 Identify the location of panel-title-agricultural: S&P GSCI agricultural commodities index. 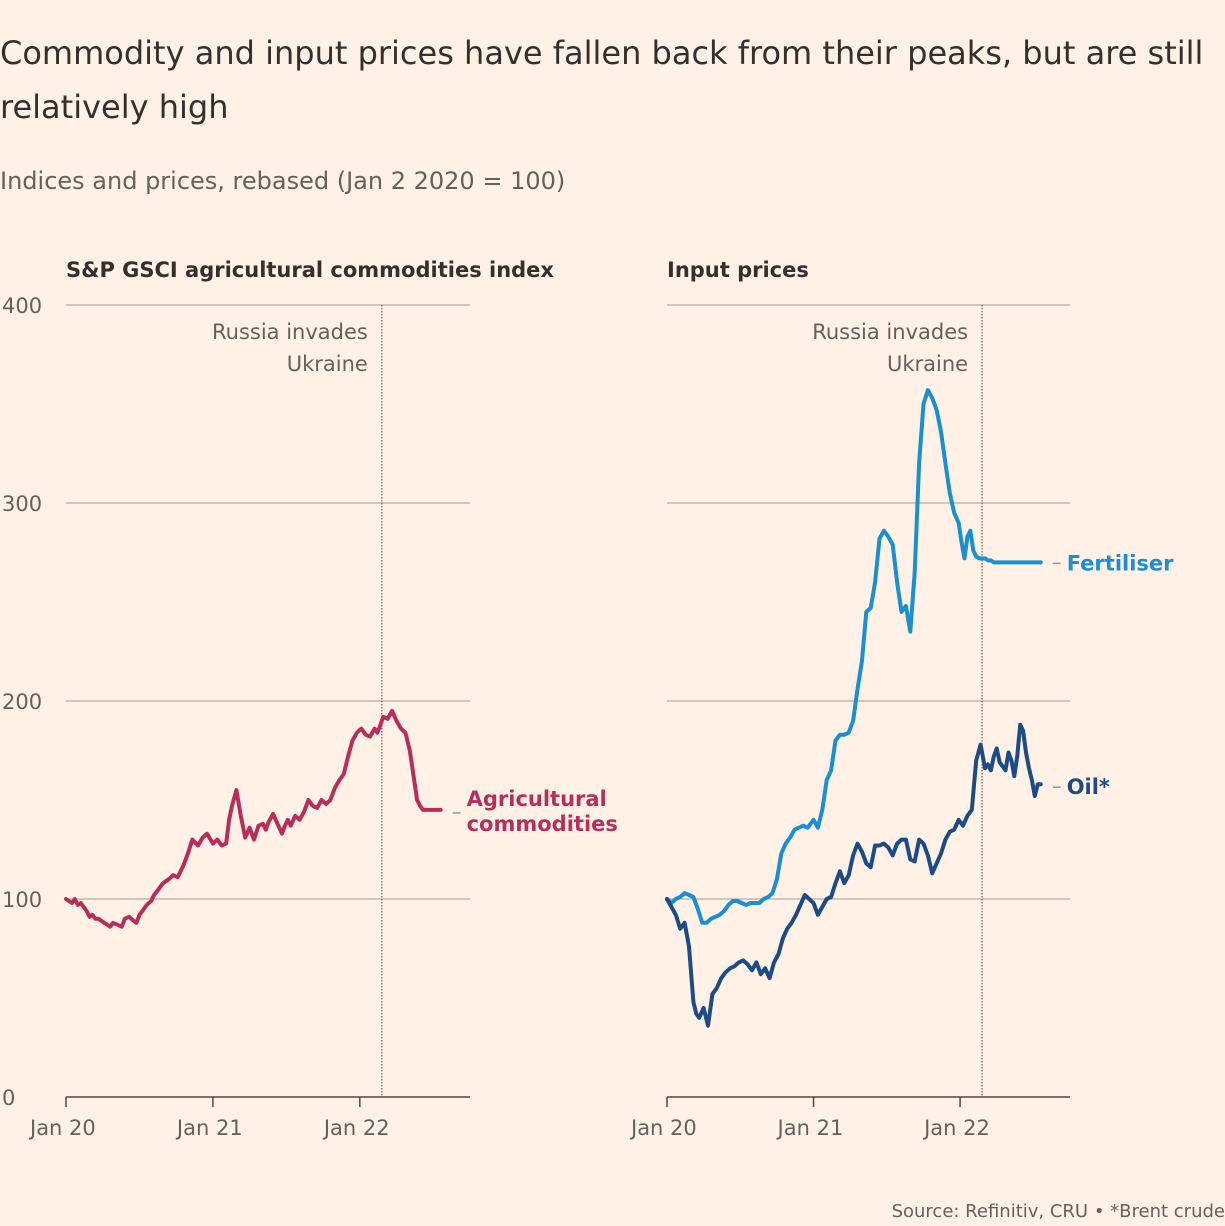
(310, 270).